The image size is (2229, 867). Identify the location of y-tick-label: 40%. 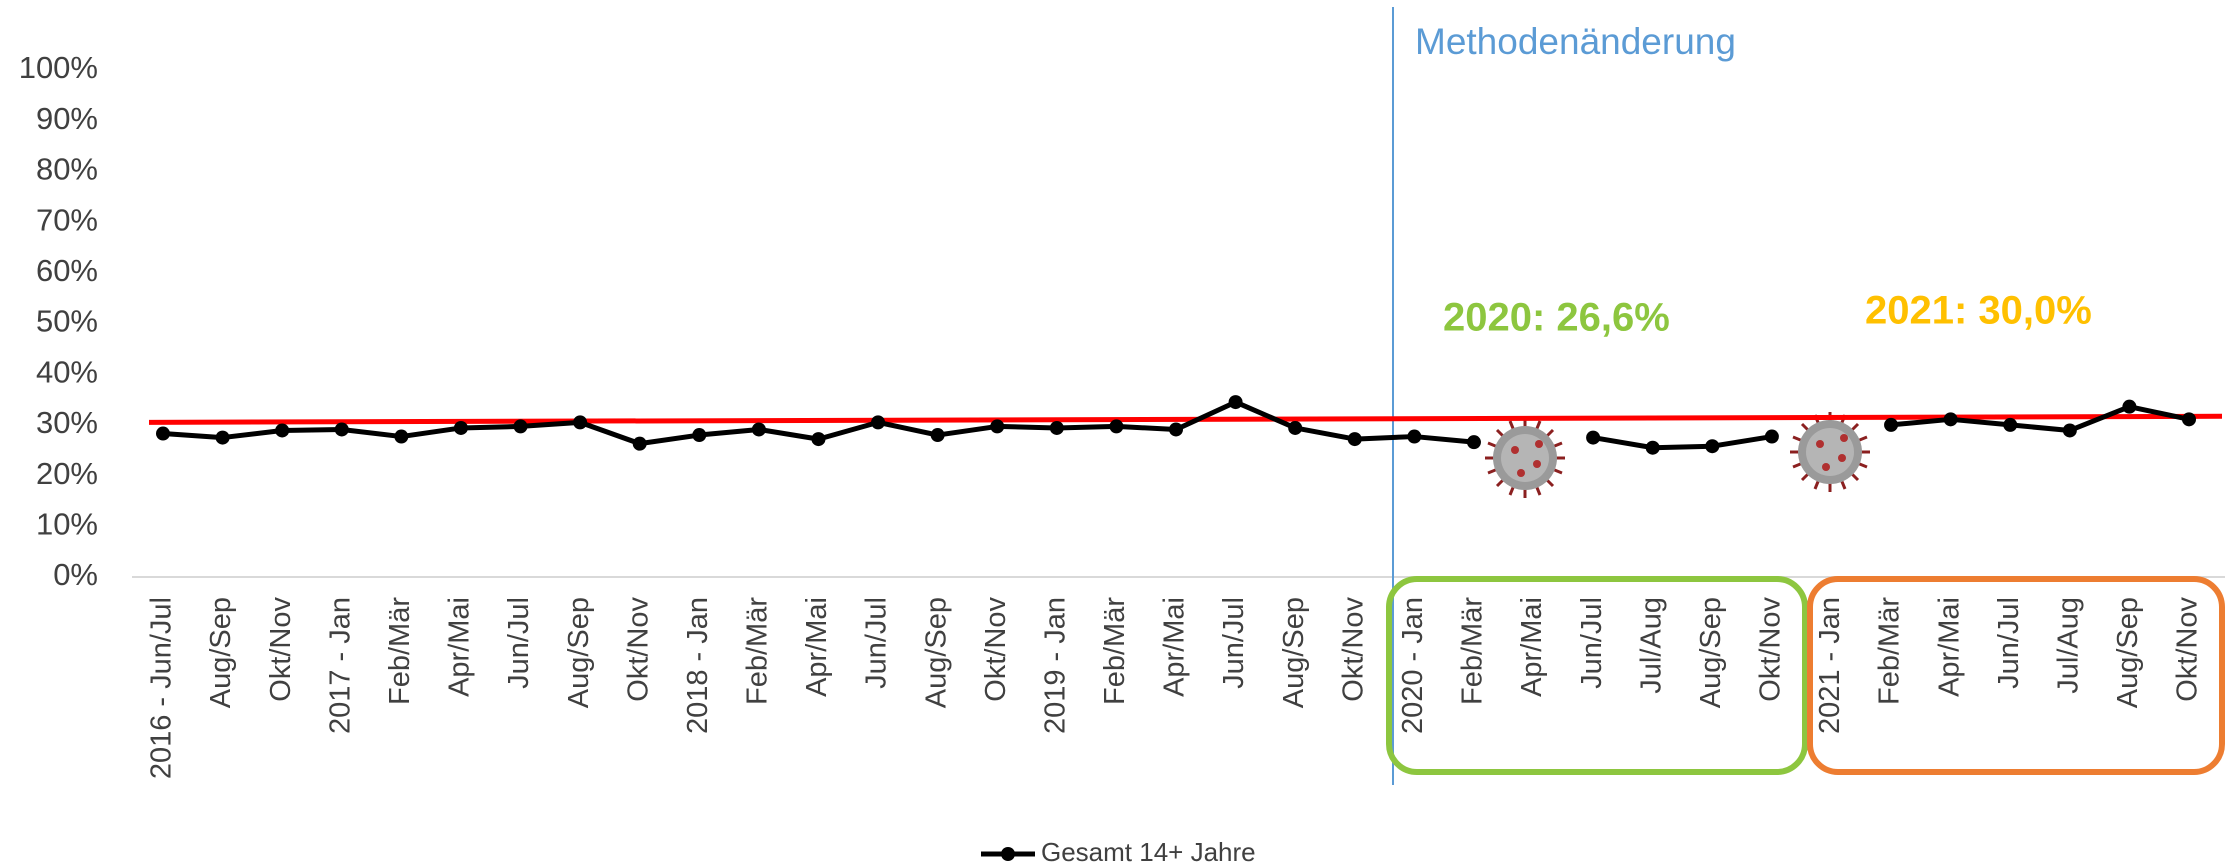
(67, 371).